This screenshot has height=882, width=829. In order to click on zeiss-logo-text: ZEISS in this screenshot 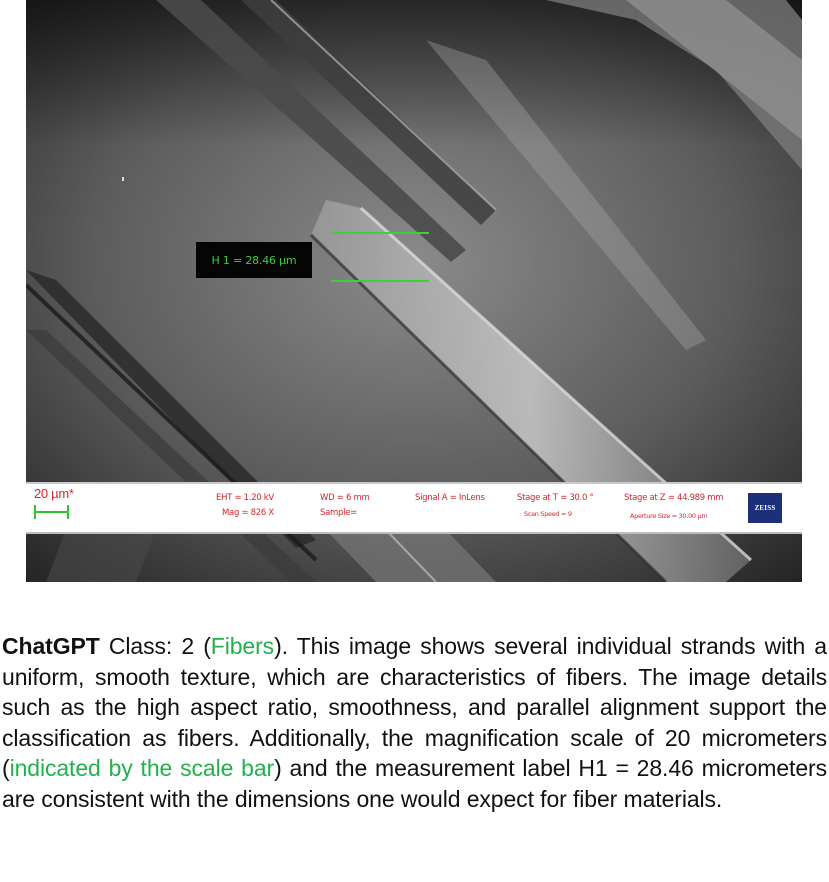, I will do `click(765, 508)`.